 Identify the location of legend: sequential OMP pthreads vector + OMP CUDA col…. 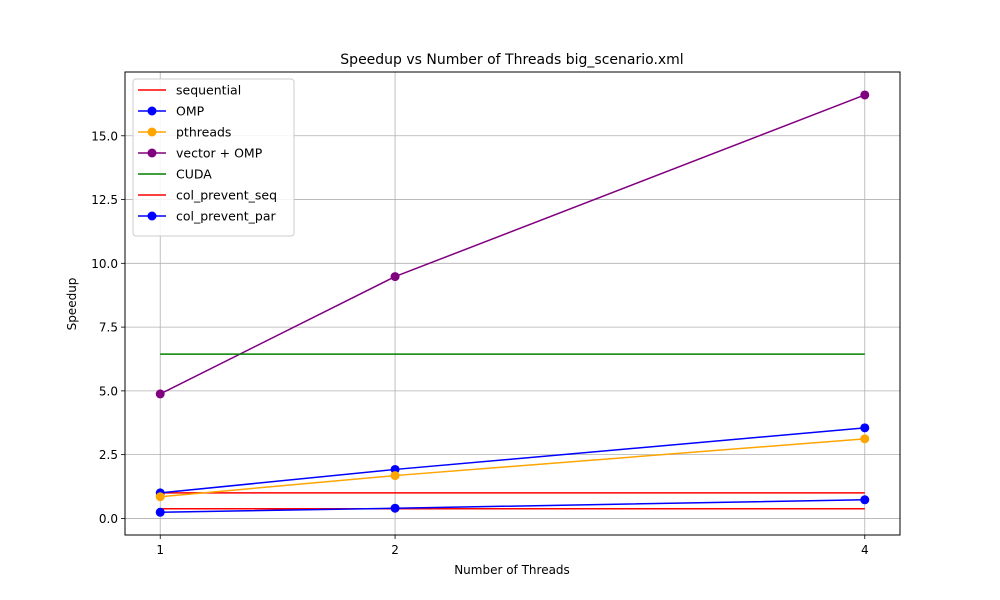
(213, 157).